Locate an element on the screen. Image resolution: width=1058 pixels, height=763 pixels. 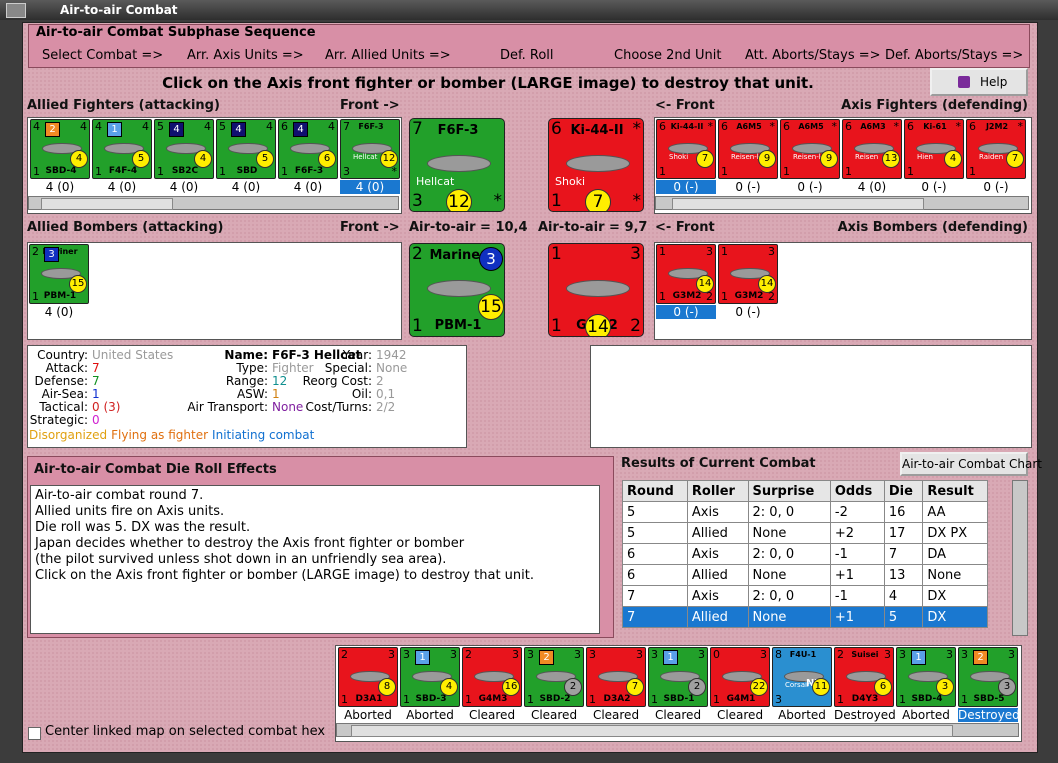
result-row: 7 Allied None +1 5 DX is located at coordinates (805, 617).